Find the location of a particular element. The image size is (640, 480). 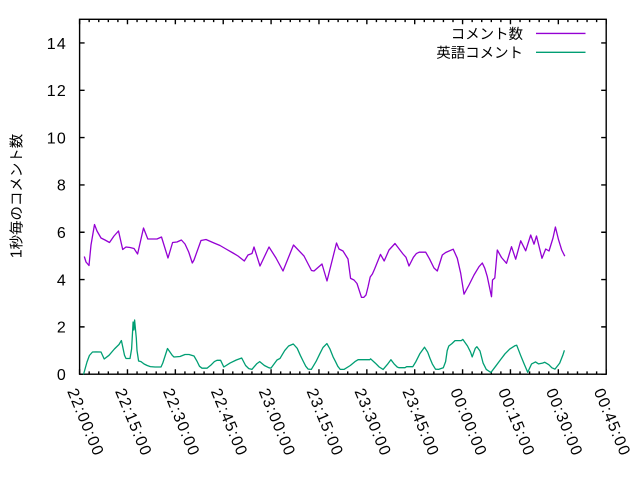

svg-text: 4 is located at coordinates (62, 280).